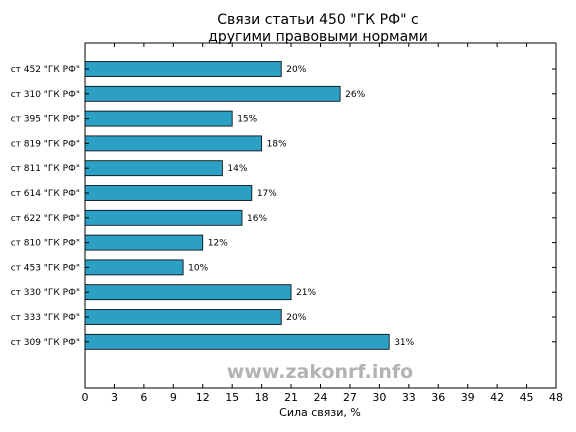 The width and height of the screenshot is (576, 432). What do you see at coordinates (247, 120) in the screenshot?
I see `data-label: 15%` at bounding box center [247, 120].